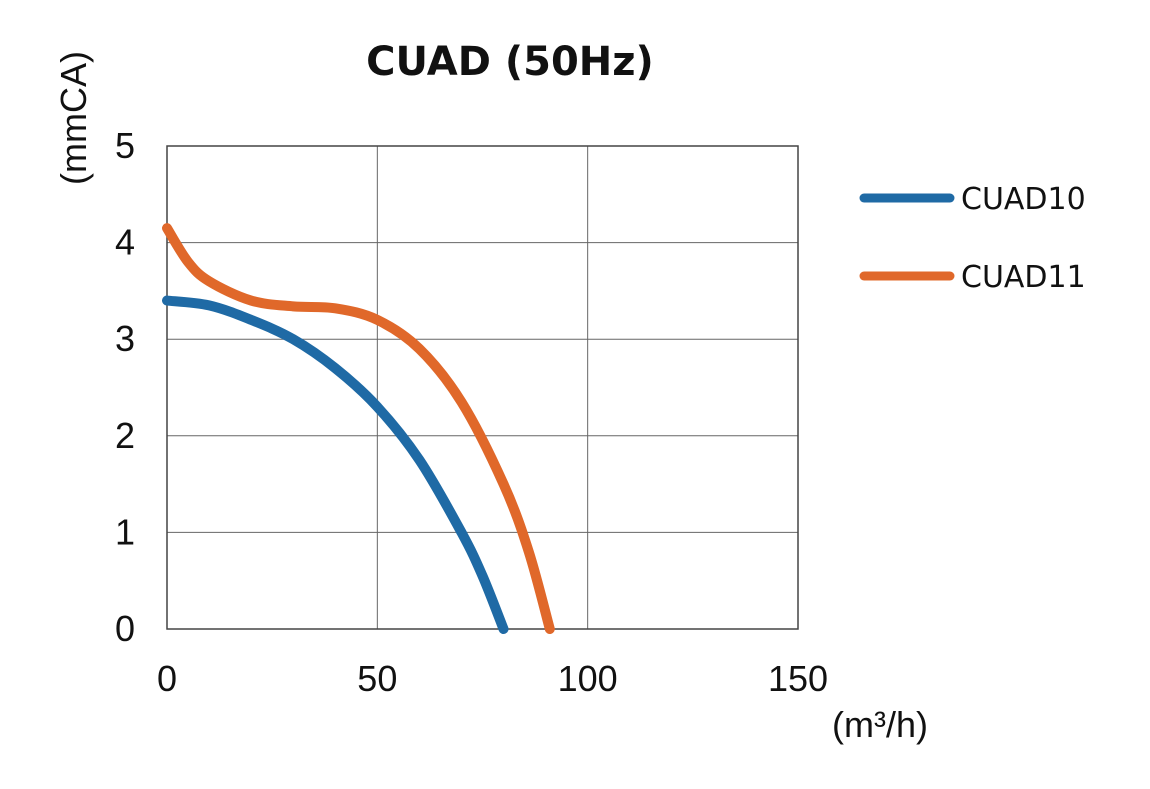 The height and width of the screenshot is (789, 1150). Describe the element at coordinates (335, 464) in the screenshot. I see `series-line-cuad10` at that location.